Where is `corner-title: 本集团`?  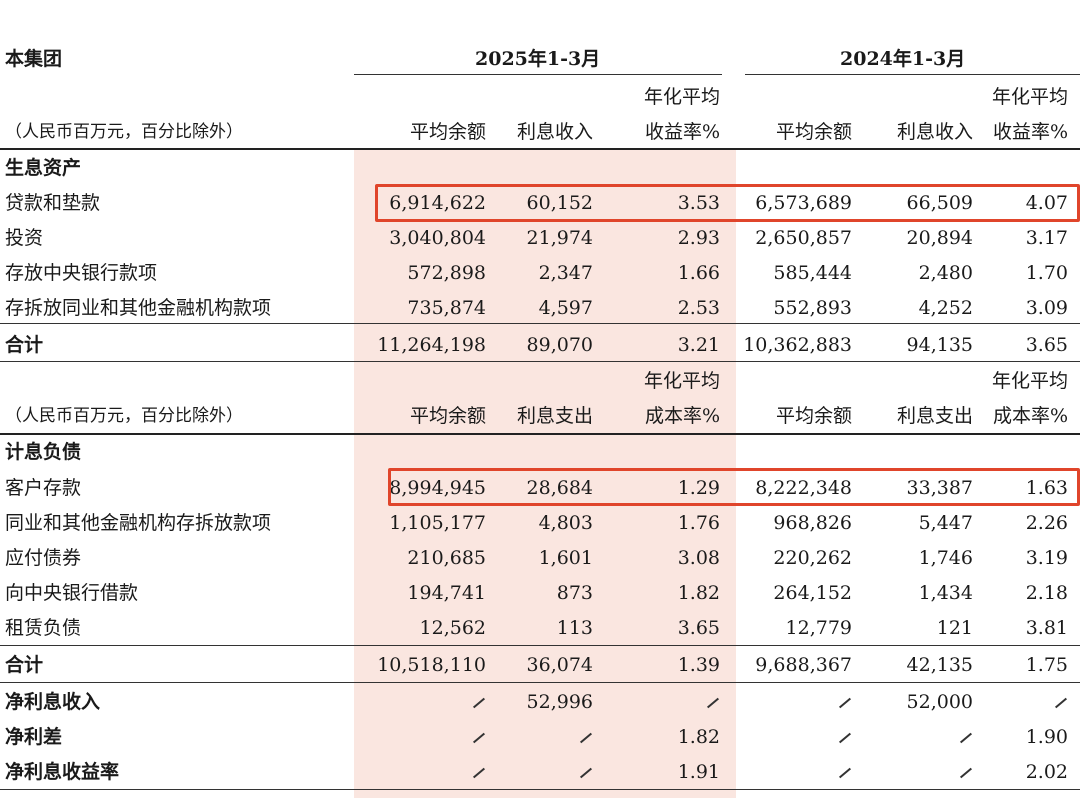 corner-title: 本集团 is located at coordinates (34, 59).